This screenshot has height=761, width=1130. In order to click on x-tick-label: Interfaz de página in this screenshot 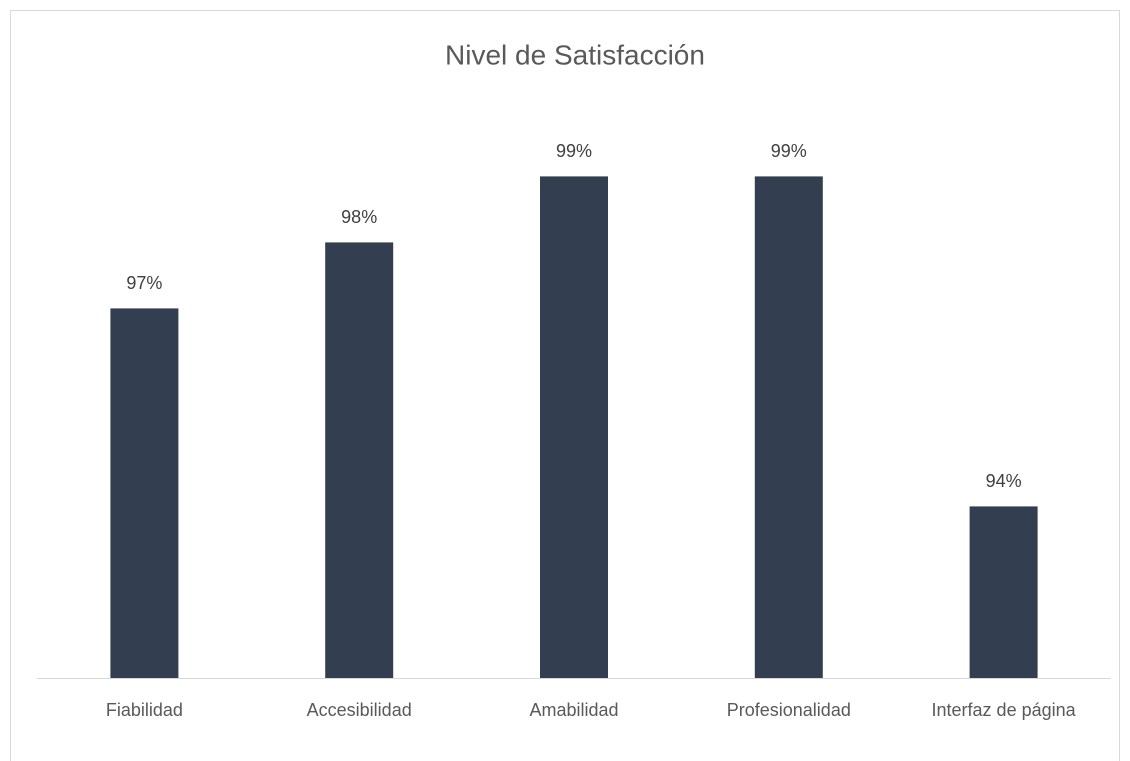, I will do `click(1004, 710)`.